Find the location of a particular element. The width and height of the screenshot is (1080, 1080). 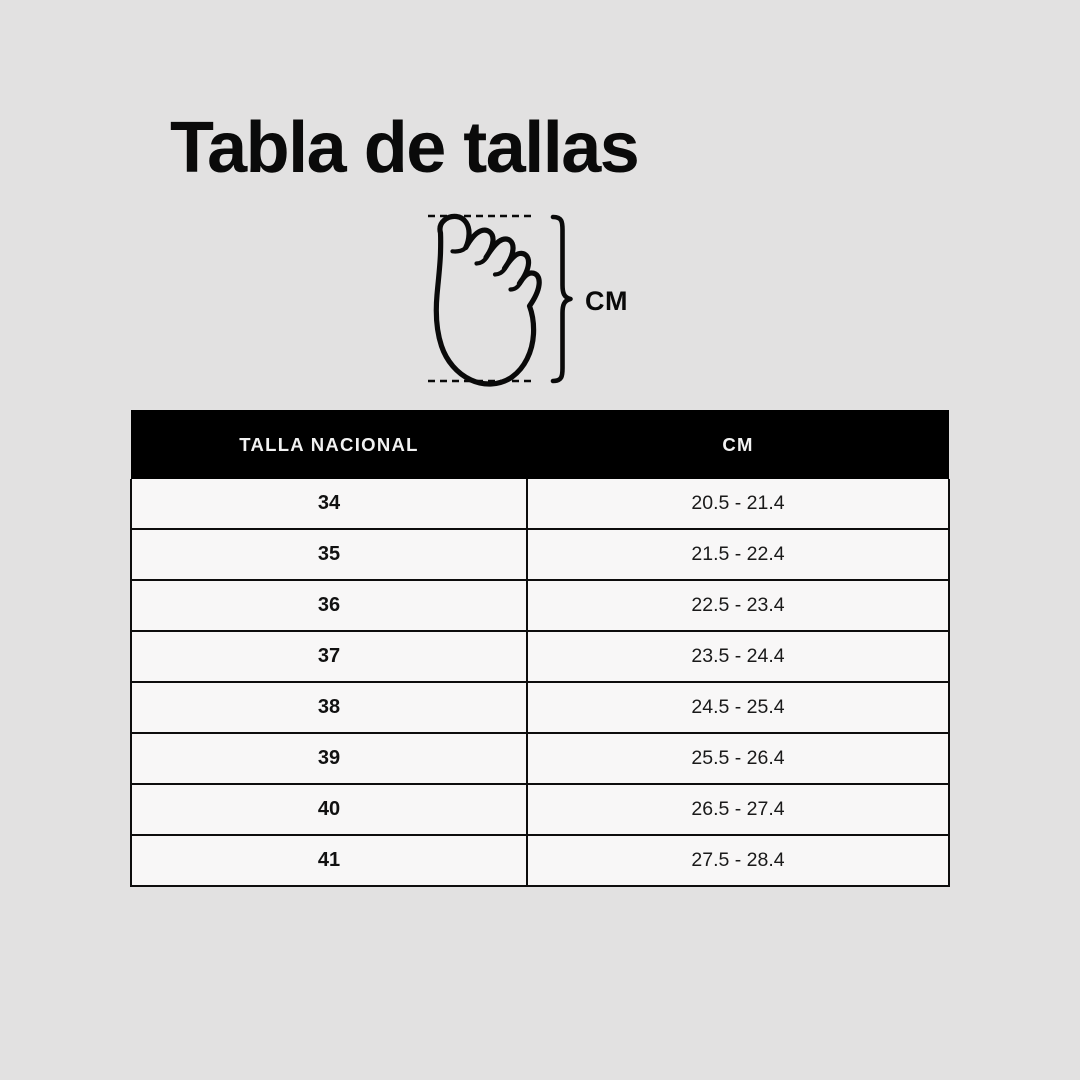

table-row: 38 24.5 - 25.4 is located at coordinates (540, 707).